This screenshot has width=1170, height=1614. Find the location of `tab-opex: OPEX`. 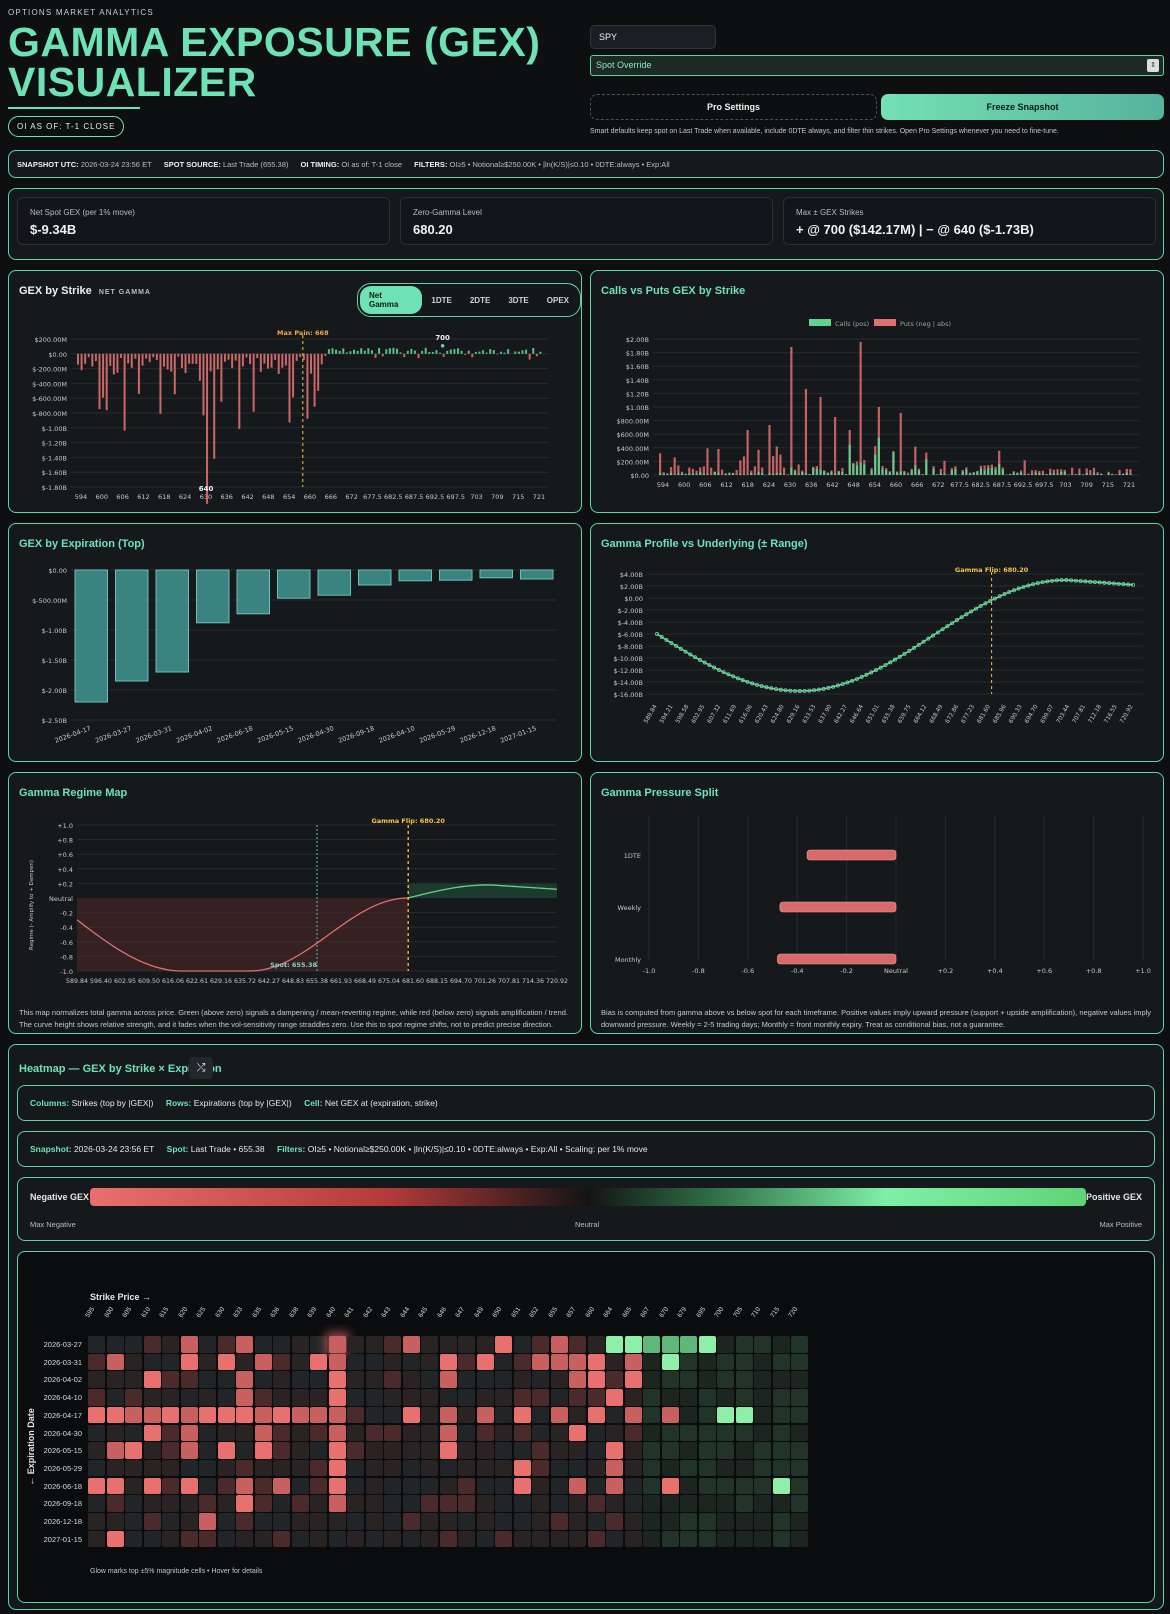

tab-opex: OPEX is located at coordinates (557, 300).